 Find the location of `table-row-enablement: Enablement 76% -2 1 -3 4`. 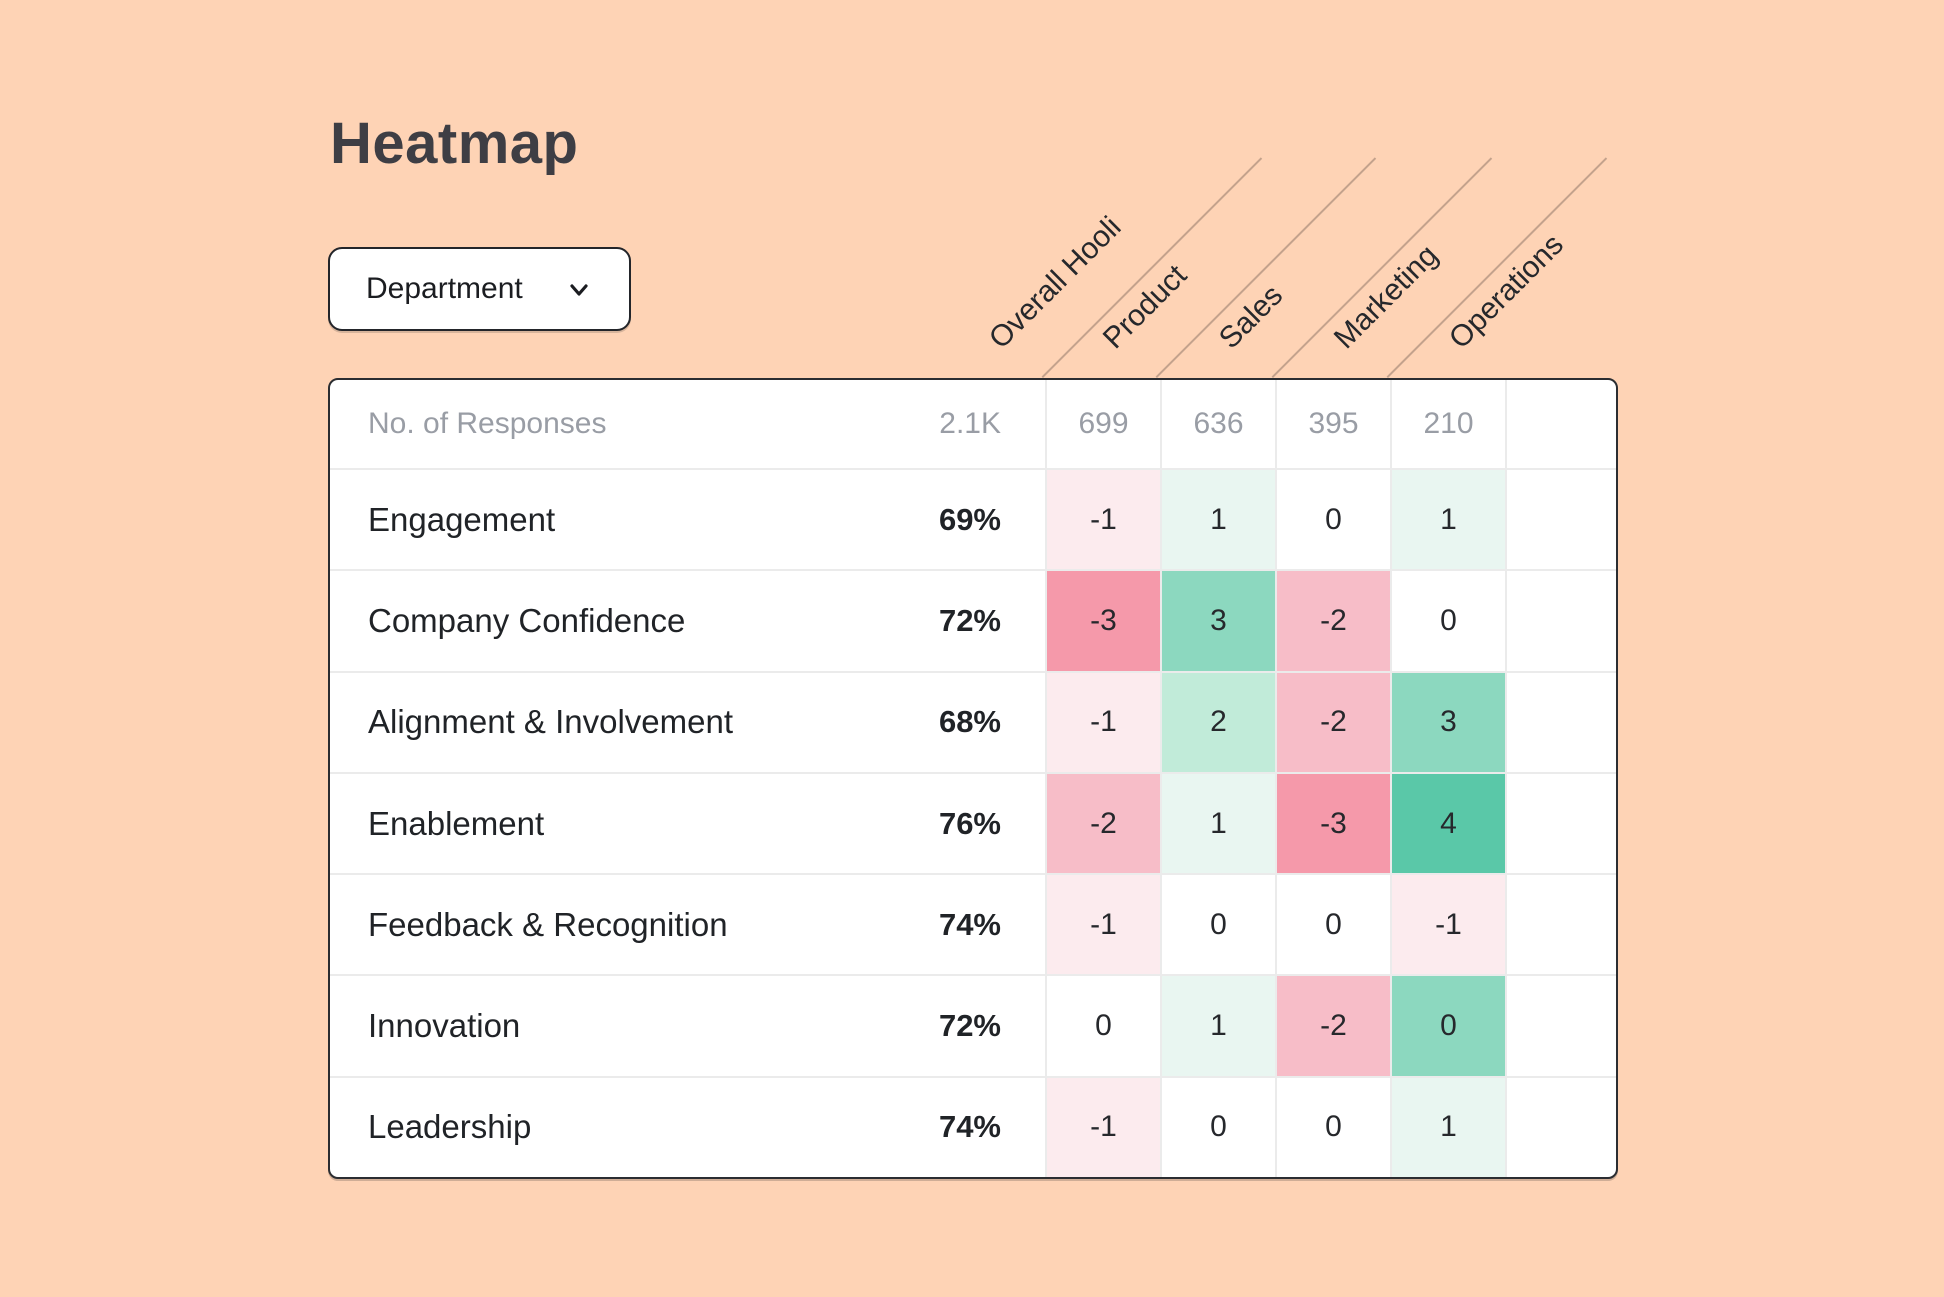

table-row-enablement: Enablement 76% -2 1 -3 4 is located at coordinates (973, 822).